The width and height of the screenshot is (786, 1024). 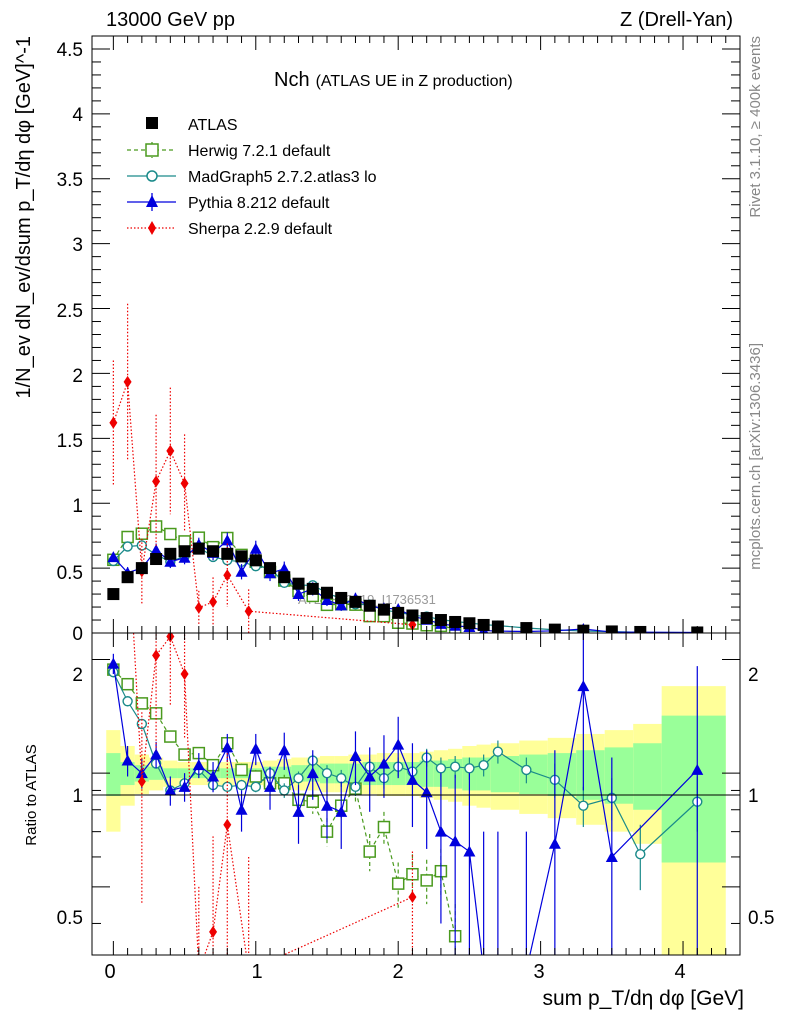 I want to click on y-tick-label: 3, so click(x=77, y=245).